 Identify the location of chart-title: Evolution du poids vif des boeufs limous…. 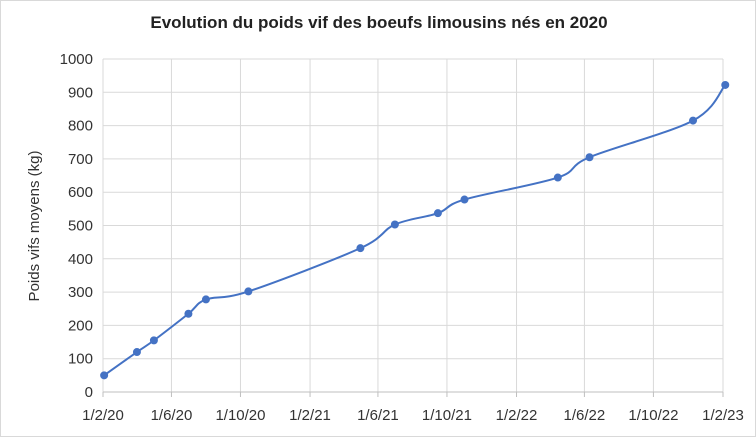
(379, 22).